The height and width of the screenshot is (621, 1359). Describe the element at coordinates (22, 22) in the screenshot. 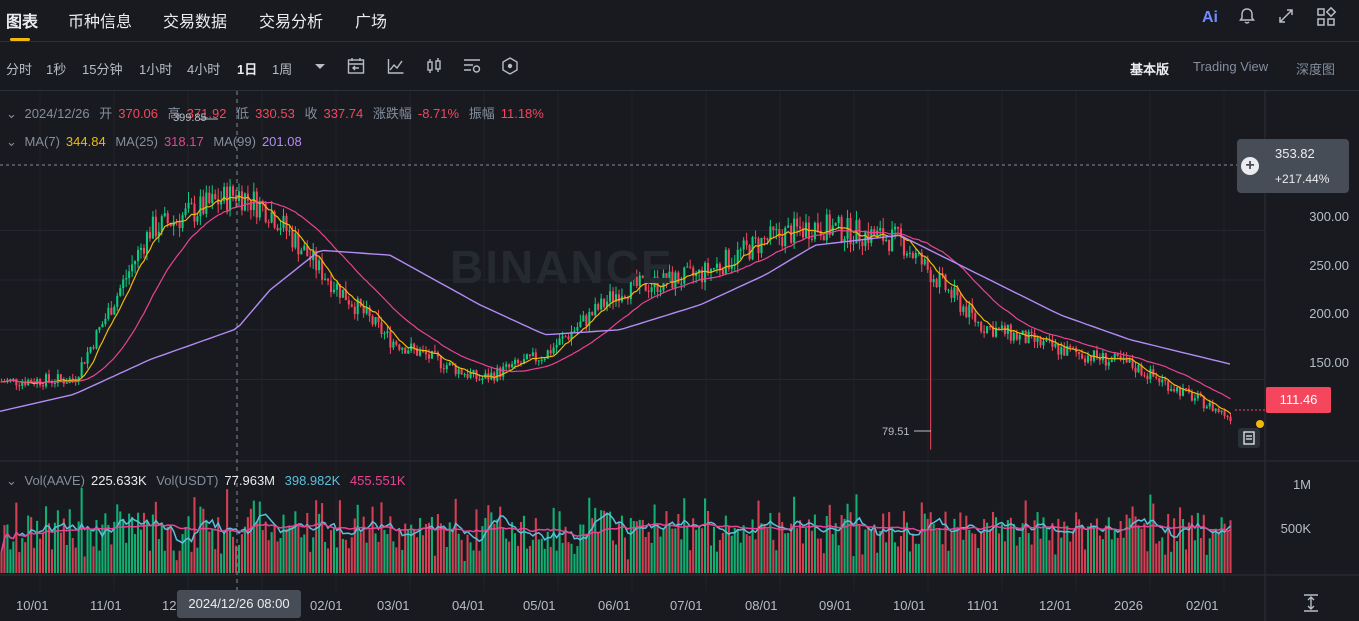

I see `tab-chart: 图表` at that location.